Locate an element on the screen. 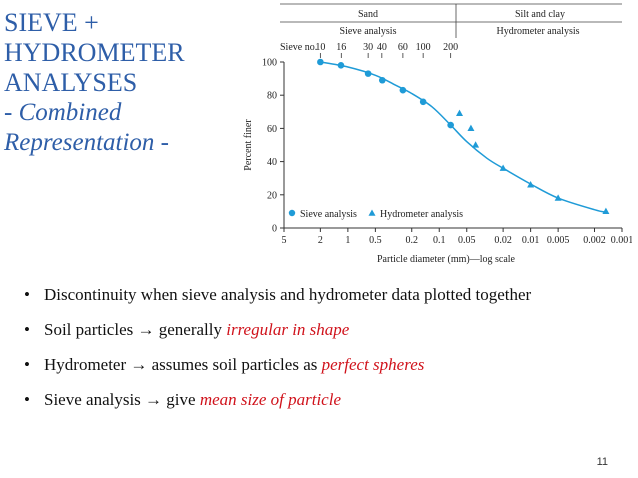 This screenshot has width=638, height=478. y-tick-label: 40 is located at coordinates (272, 162).